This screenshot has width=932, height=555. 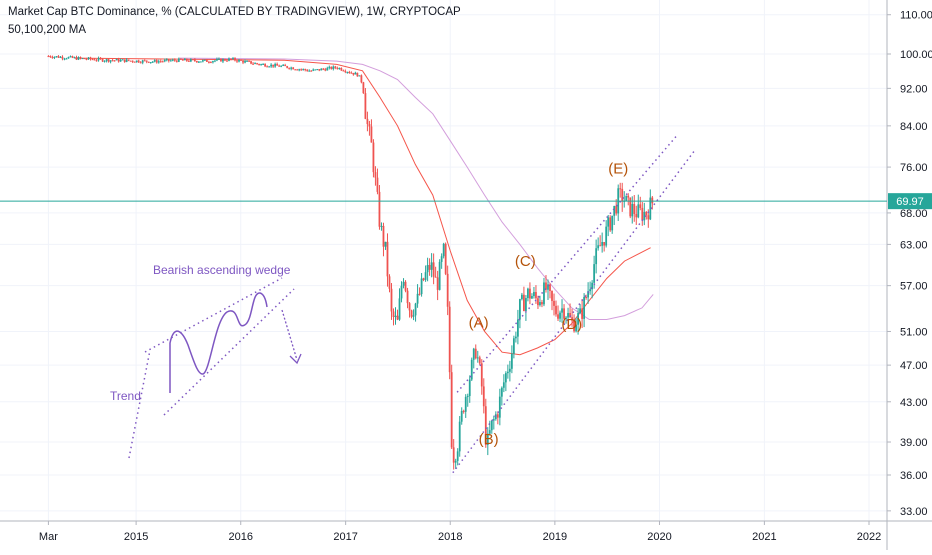 I want to click on x-tick-label: 2016, so click(x=240, y=537).